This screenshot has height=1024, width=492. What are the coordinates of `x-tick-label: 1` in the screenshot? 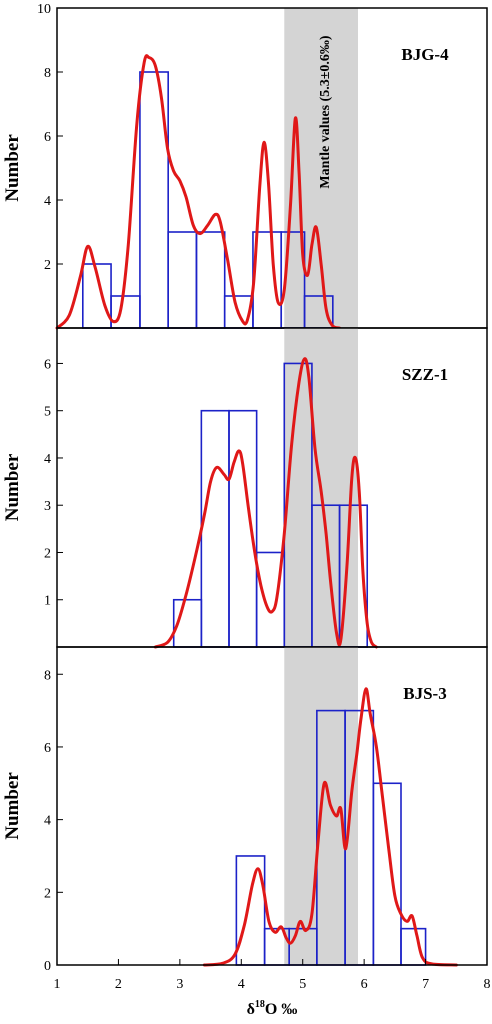 It's located at (57, 984).